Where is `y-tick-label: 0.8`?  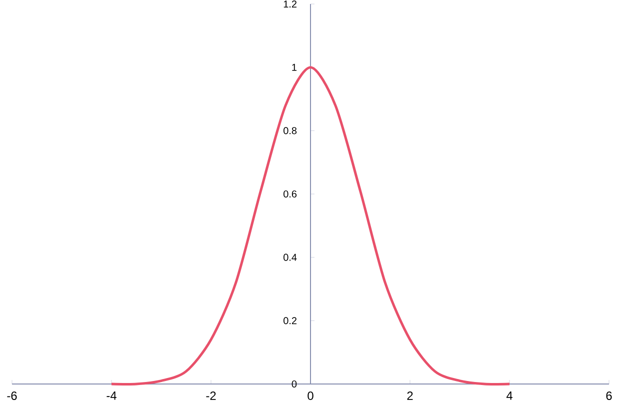 y-tick-label: 0.8 is located at coordinates (290, 130).